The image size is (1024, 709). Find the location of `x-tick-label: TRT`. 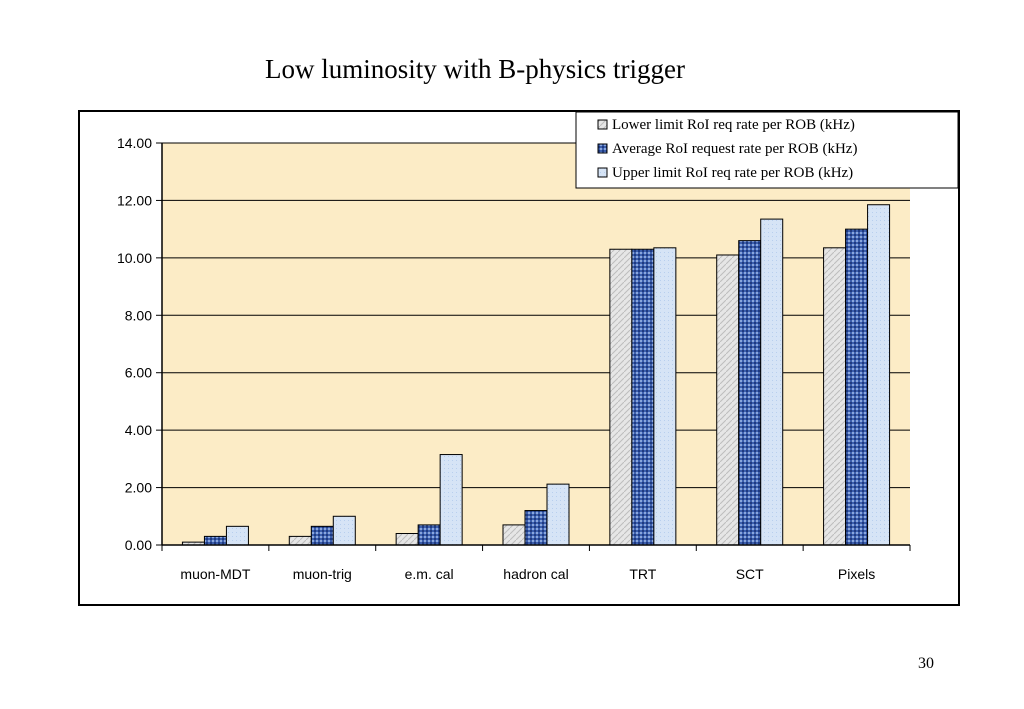

x-tick-label: TRT is located at coordinates (642, 574).